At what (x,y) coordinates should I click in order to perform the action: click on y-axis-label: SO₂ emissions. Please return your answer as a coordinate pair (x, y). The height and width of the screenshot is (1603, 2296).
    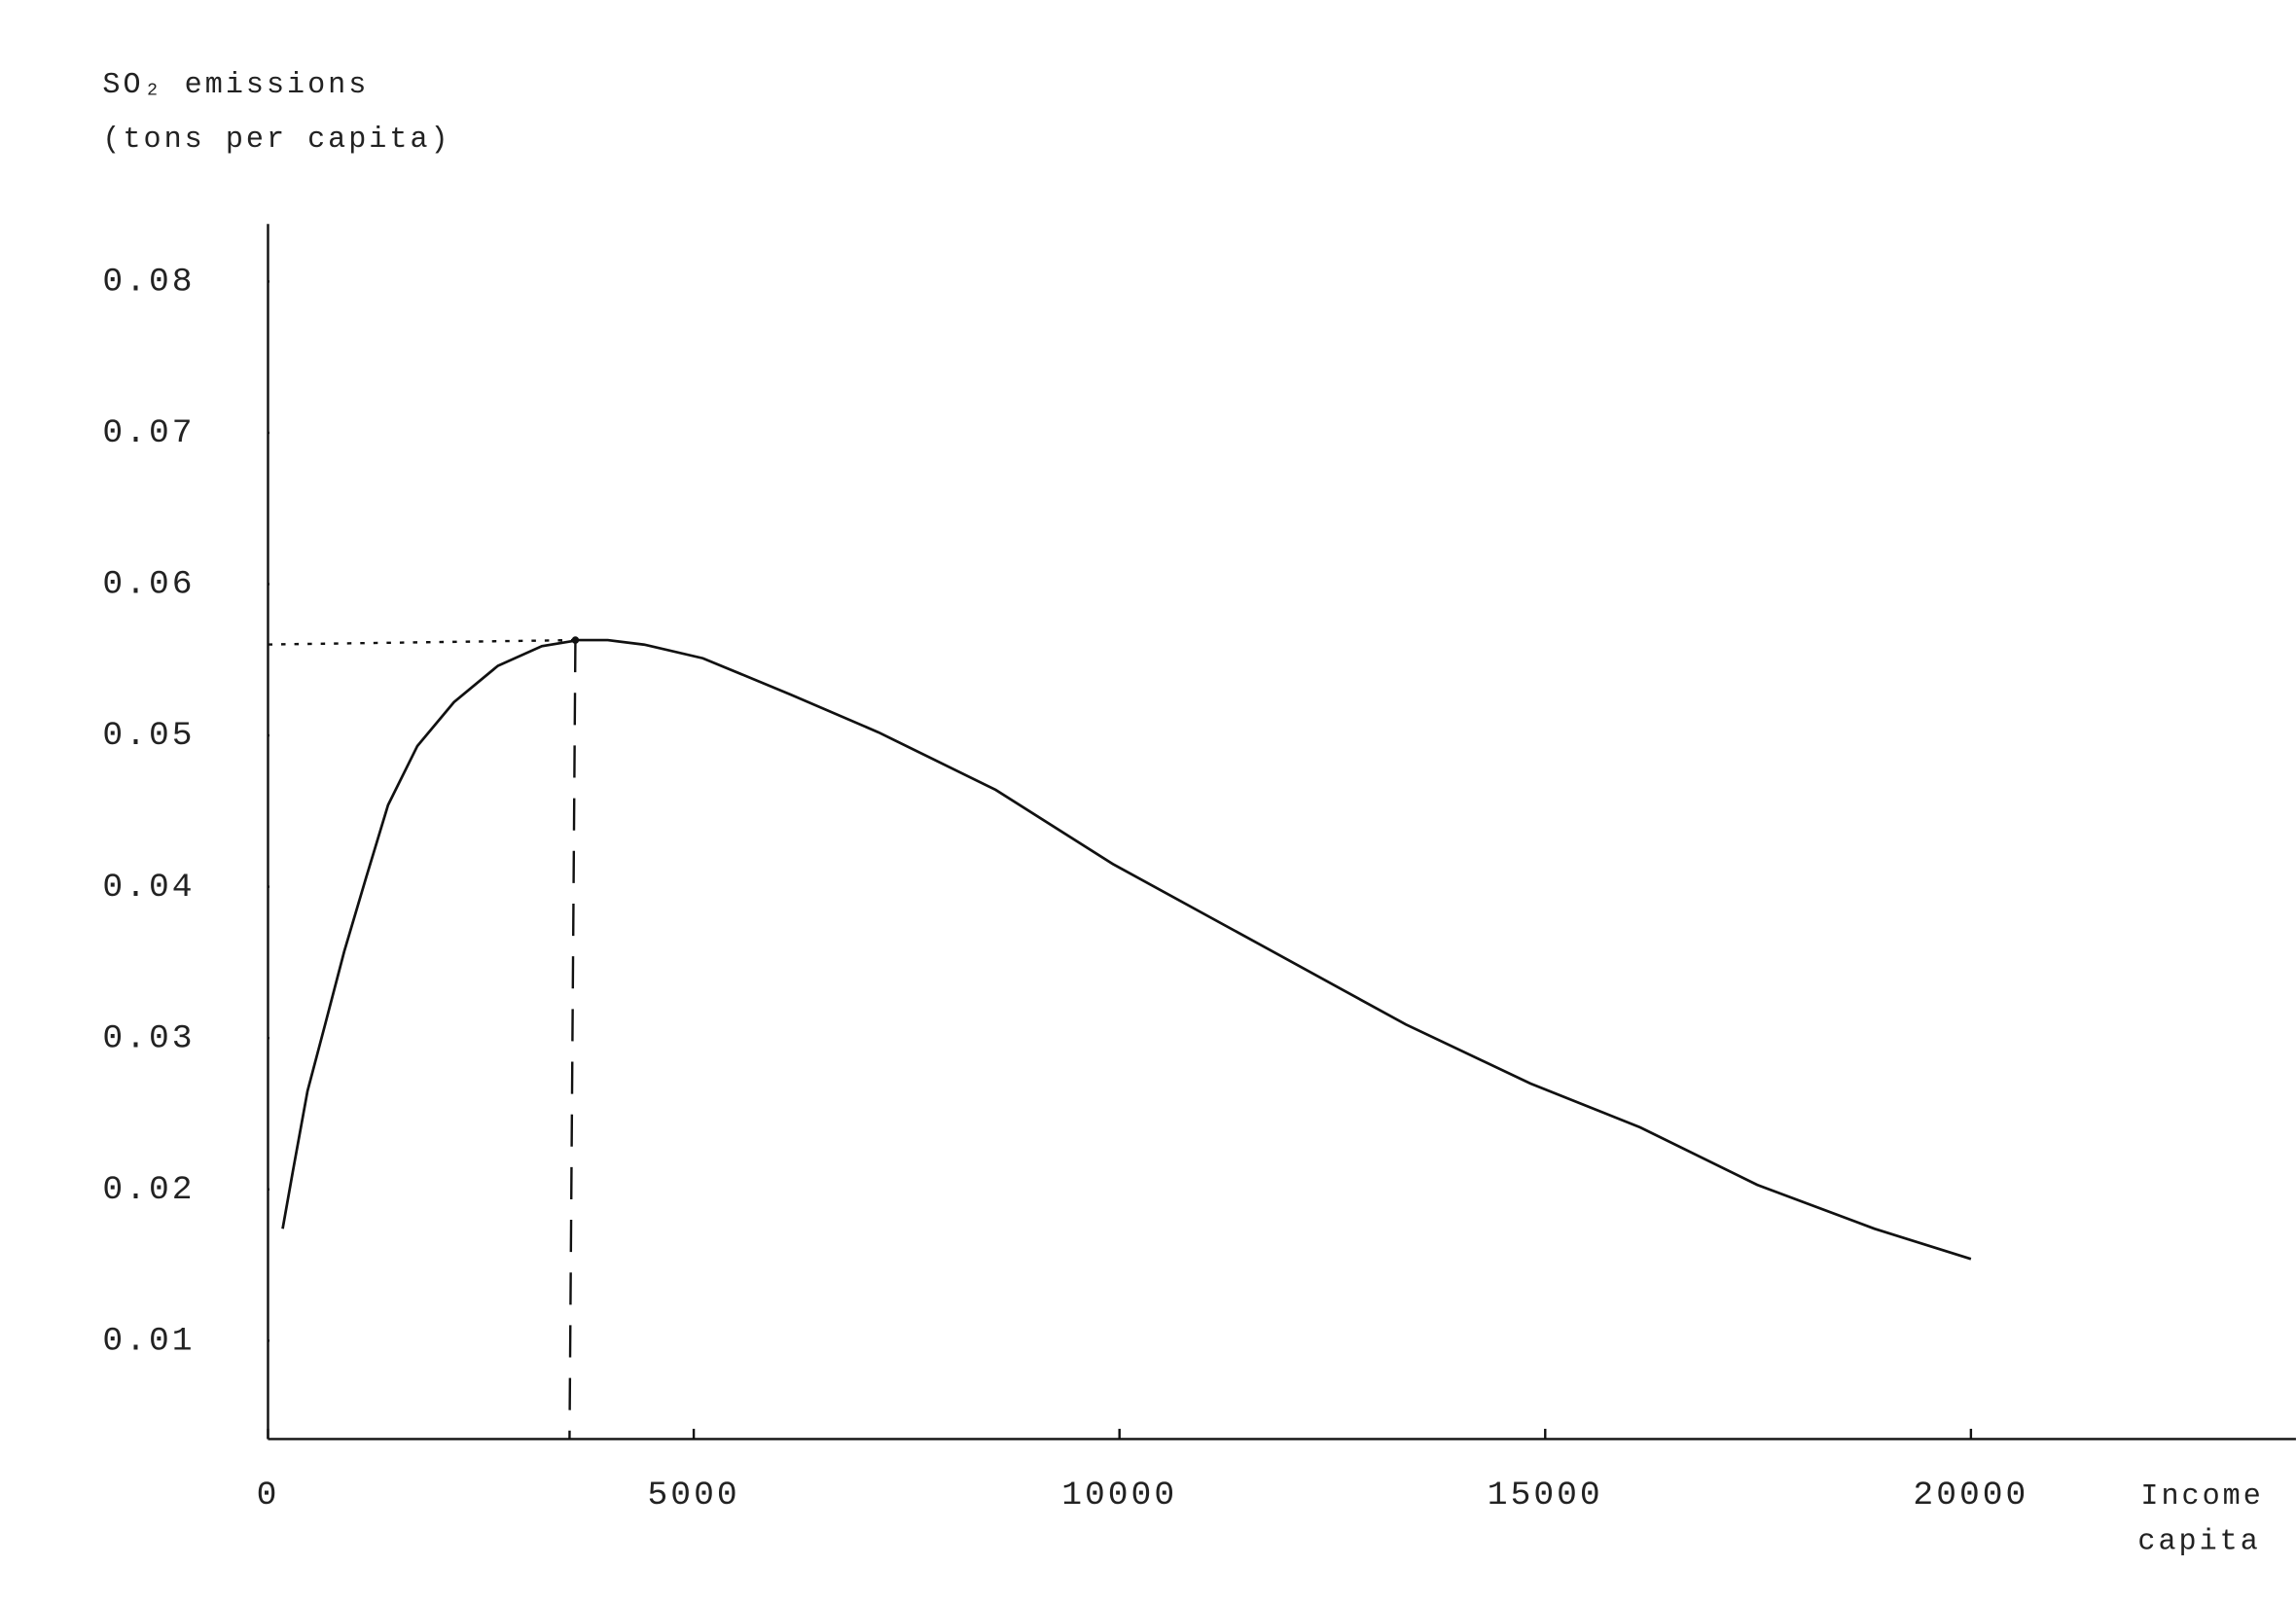
    Looking at the image, I should click on (235, 85).